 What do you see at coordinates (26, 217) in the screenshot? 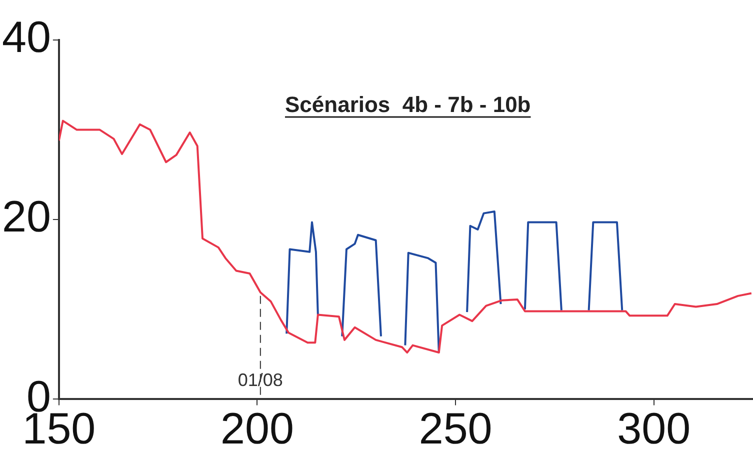
I see `y-tick-label: 20` at bounding box center [26, 217].